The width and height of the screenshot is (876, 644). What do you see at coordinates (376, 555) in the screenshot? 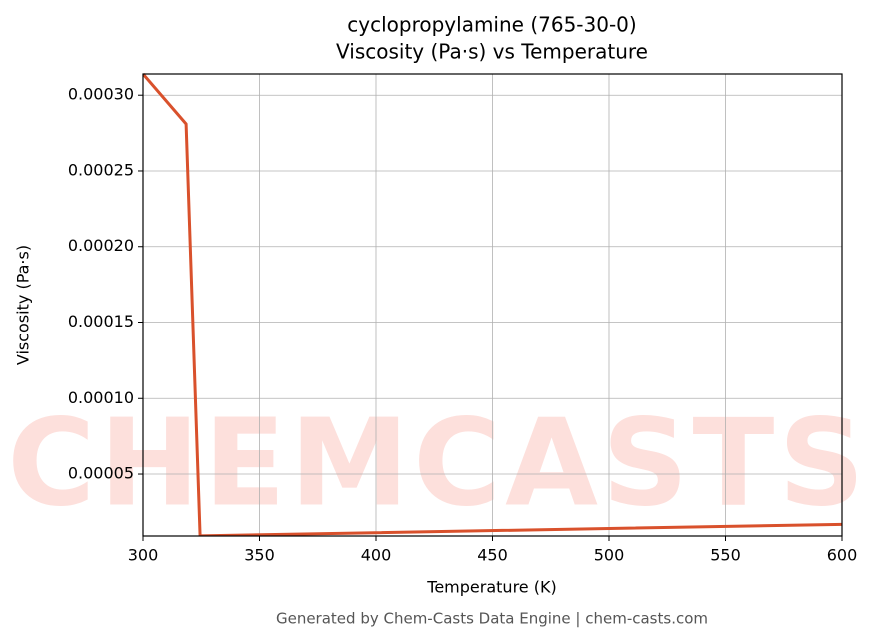
I see `x-tick-label: 400` at bounding box center [376, 555].